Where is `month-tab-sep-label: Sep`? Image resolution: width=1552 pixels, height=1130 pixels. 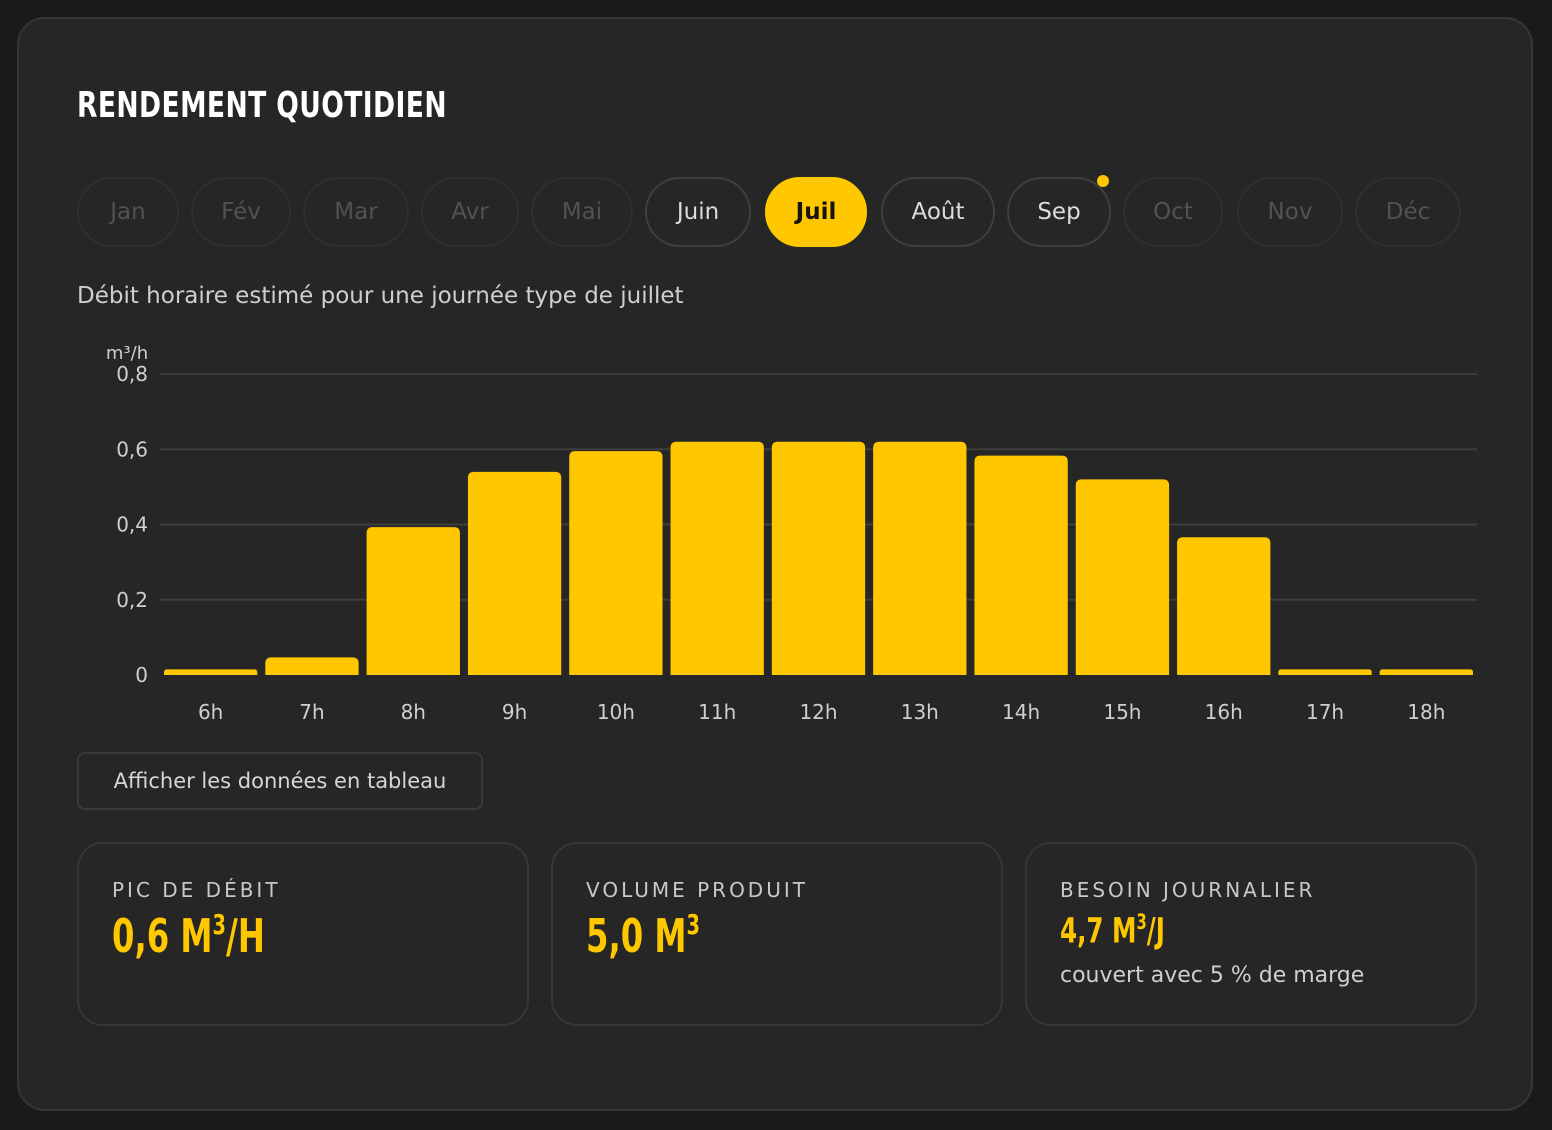
month-tab-sep-label: Sep is located at coordinates (1059, 212).